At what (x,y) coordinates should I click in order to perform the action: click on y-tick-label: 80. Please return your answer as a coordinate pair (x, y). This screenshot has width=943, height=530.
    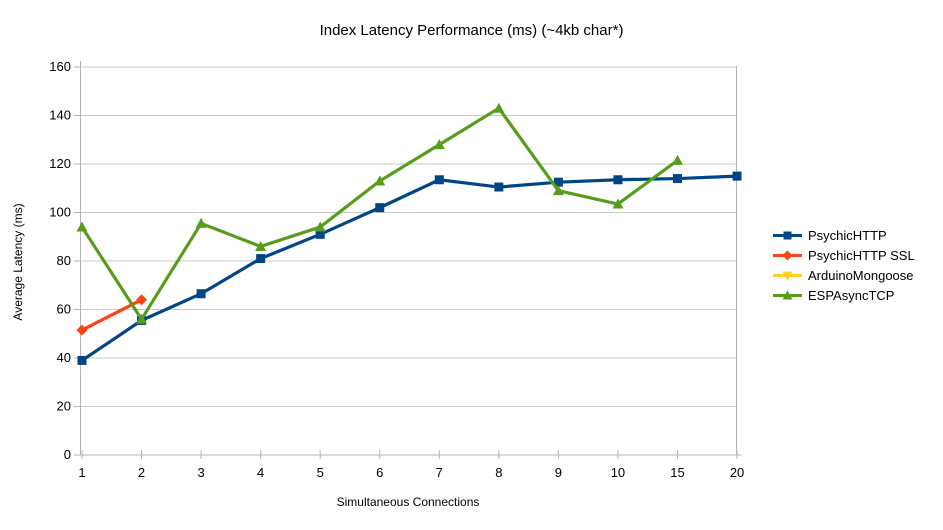
    Looking at the image, I should click on (64, 260).